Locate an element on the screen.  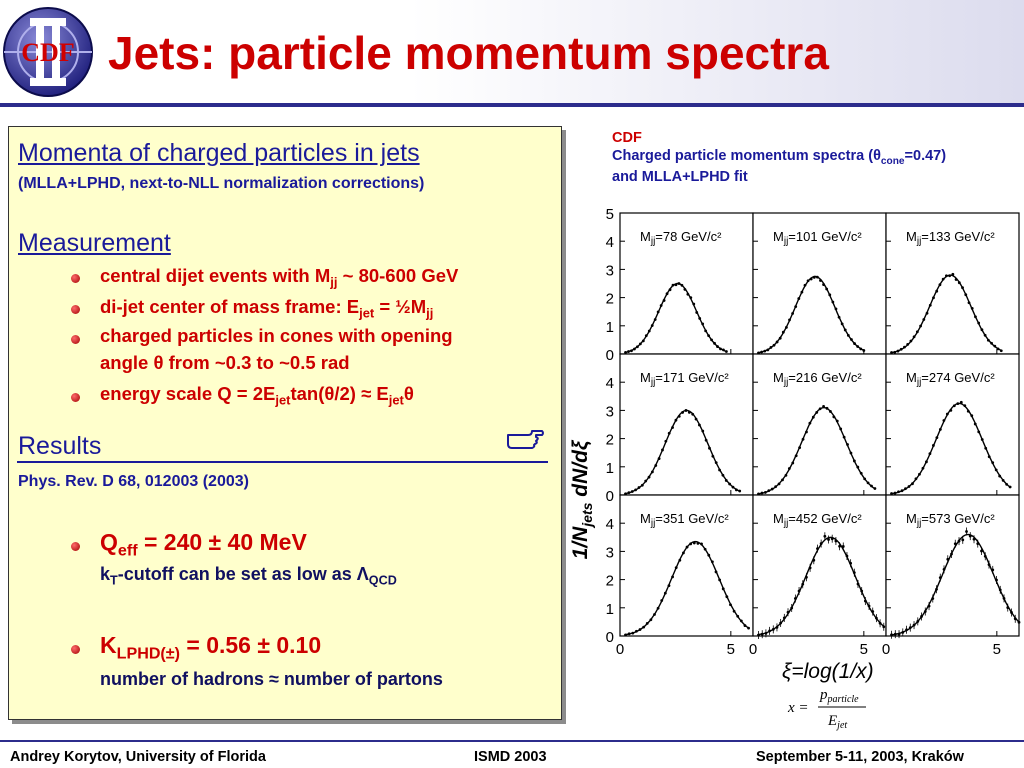
y-tick-label: 0 is located at coordinates (610, 355).